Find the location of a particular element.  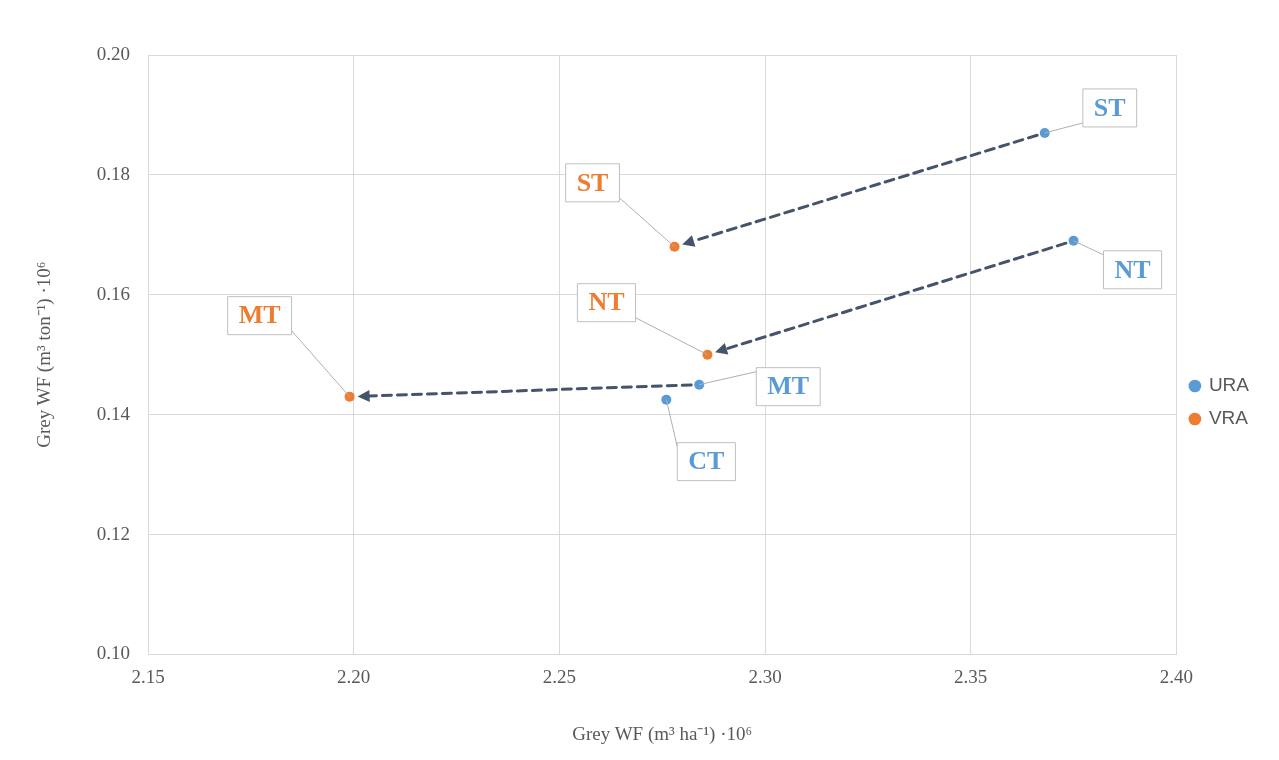

x-tick-label: 2.35 is located at coordinates (971, 676).